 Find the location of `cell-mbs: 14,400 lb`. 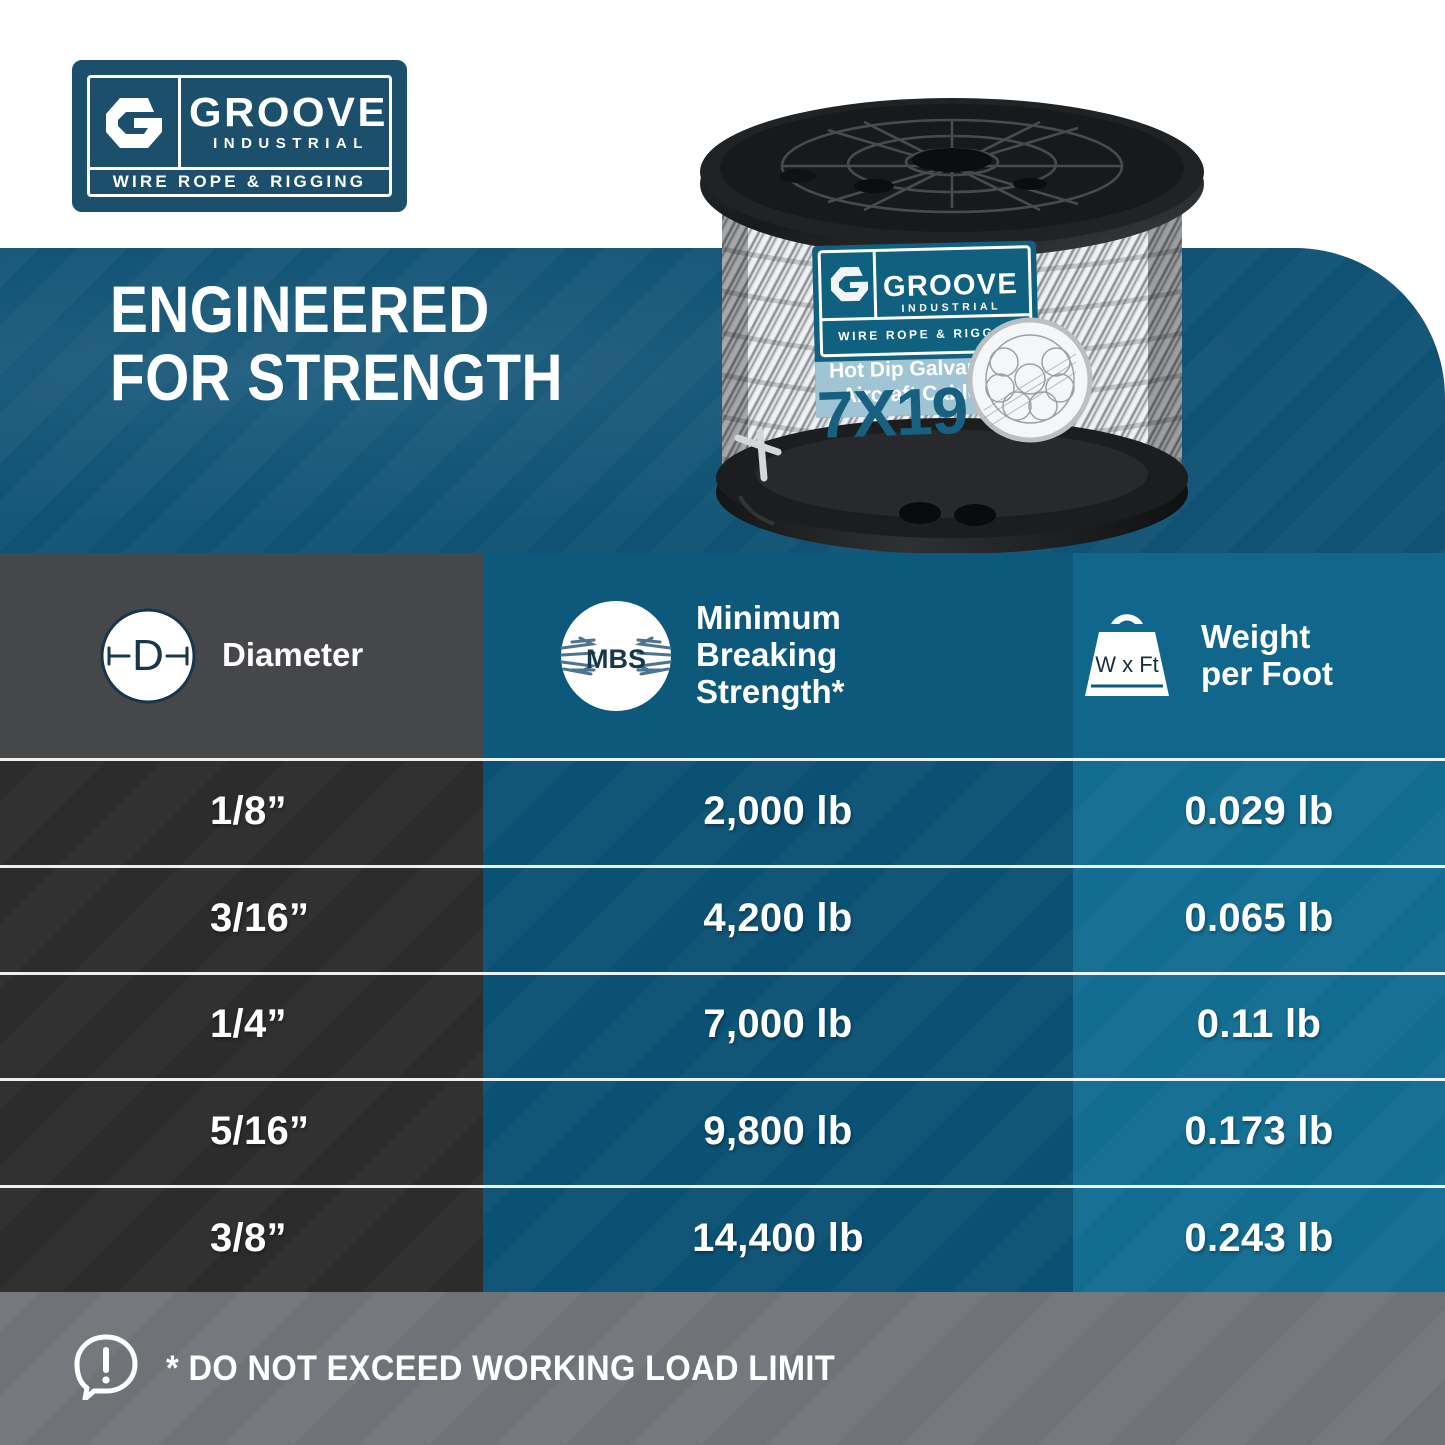

cell-mbs: 14,400 lb is located at coordinates (778, 1238).